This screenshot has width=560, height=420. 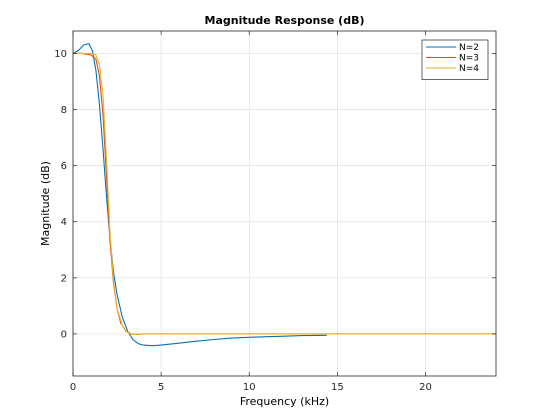 What do you see at coordinates (73, 387) in the screenshot?
I see `x-tick-label: 0` at bounding box center [73, 387].